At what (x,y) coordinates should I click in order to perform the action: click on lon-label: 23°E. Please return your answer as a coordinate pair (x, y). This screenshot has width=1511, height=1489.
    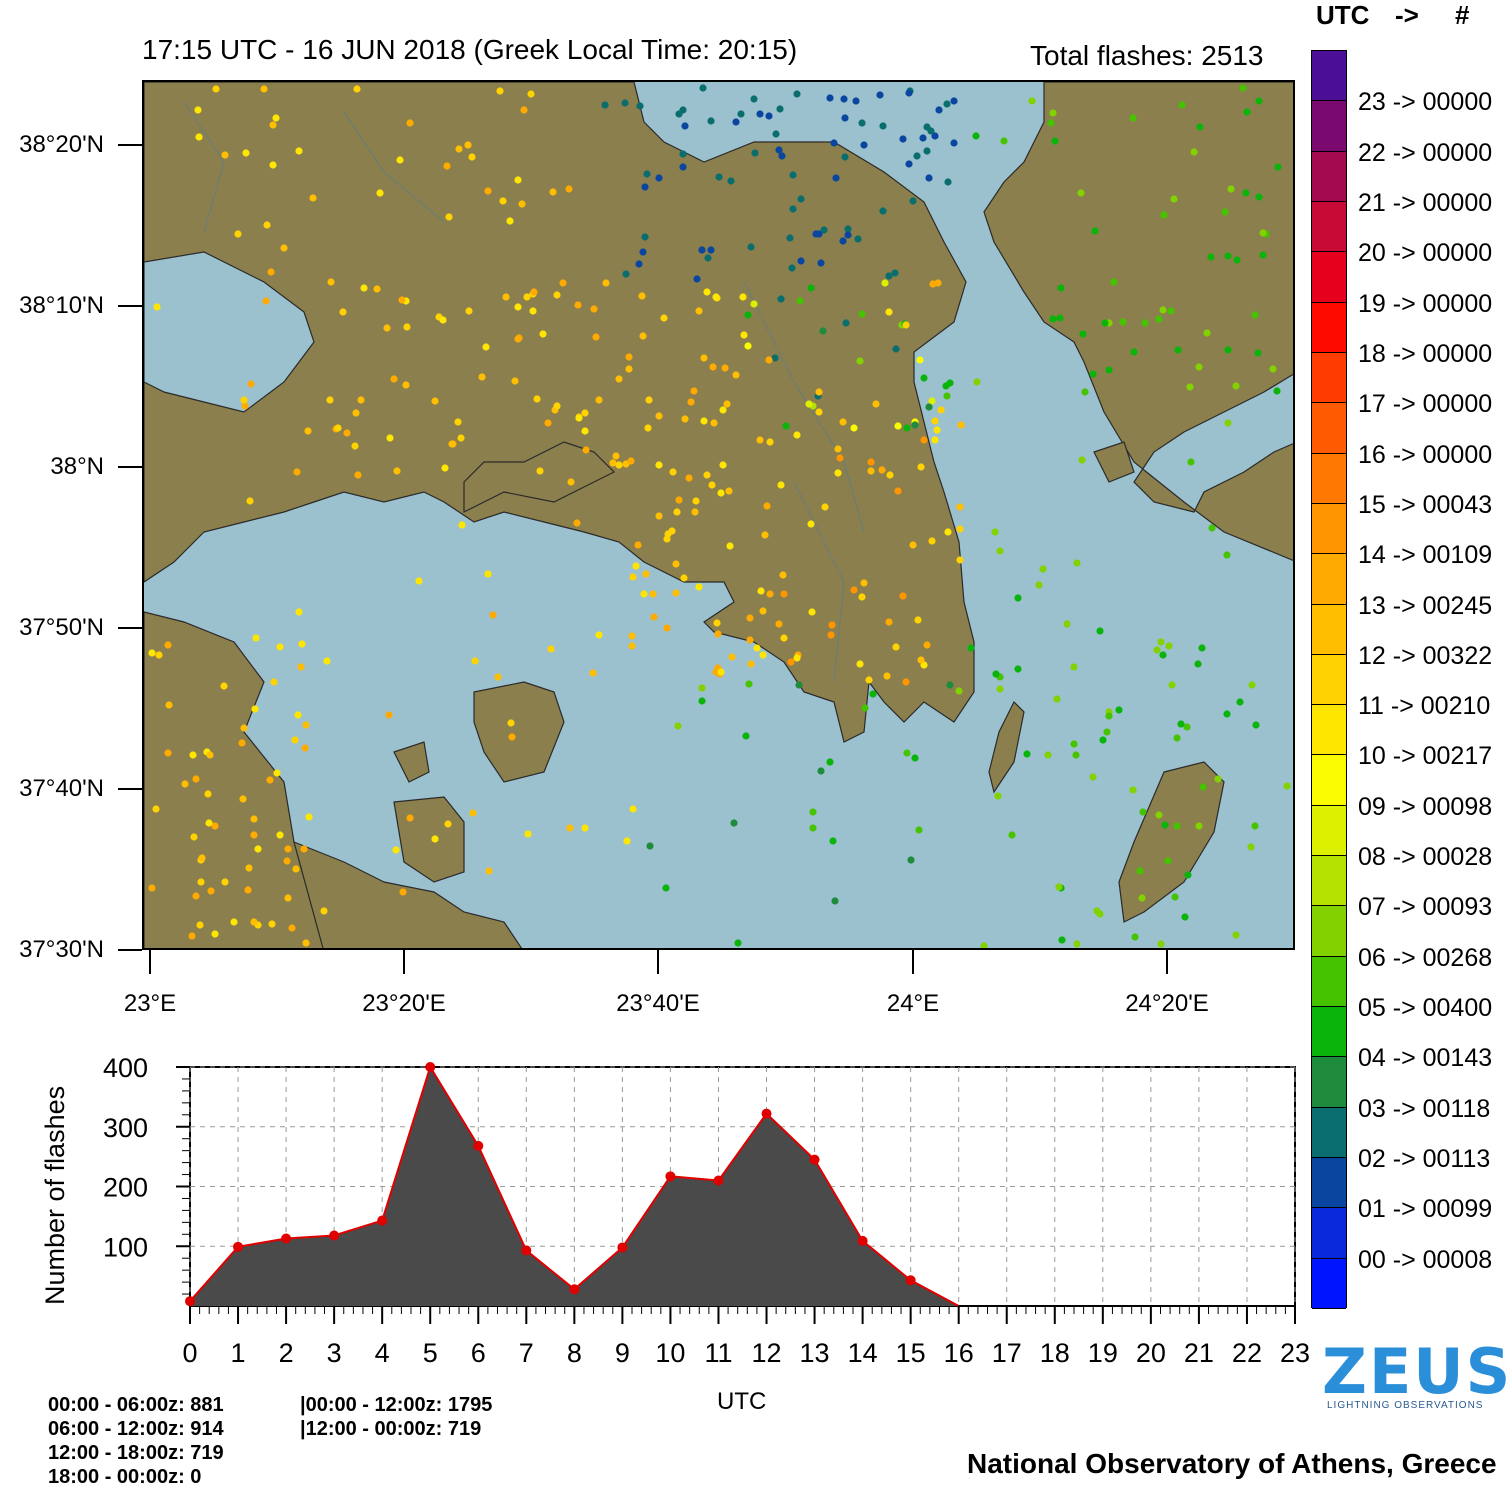
    Looking at the image, I should click on (150, 1003).